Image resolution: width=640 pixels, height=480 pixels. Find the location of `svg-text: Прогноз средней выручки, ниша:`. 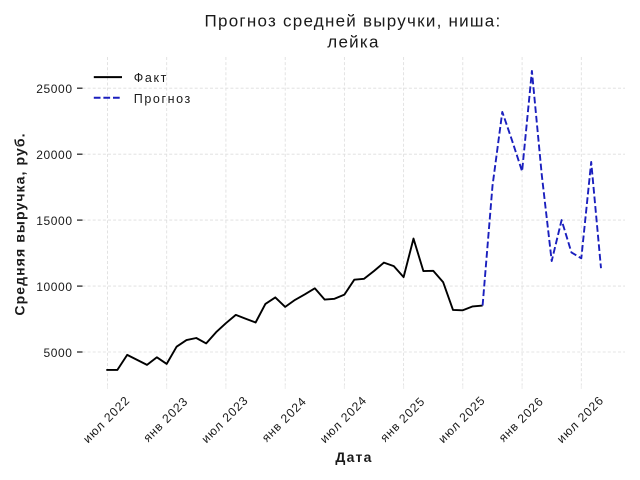

svg-text: Прогноз средней выручки, ниша: is located at coordinates (353, 21).